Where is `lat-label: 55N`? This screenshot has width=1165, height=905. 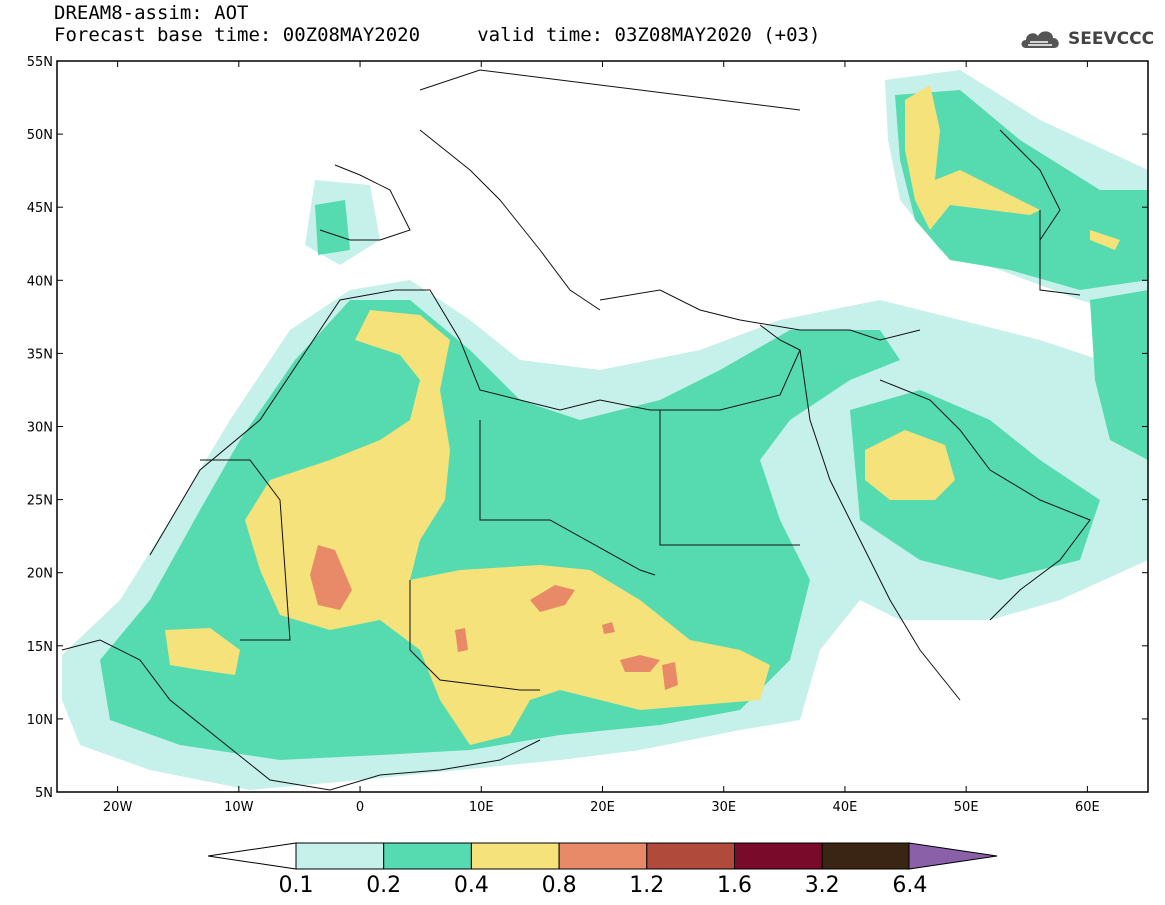 lat-label: 55N is located at coordinates (40, 62).